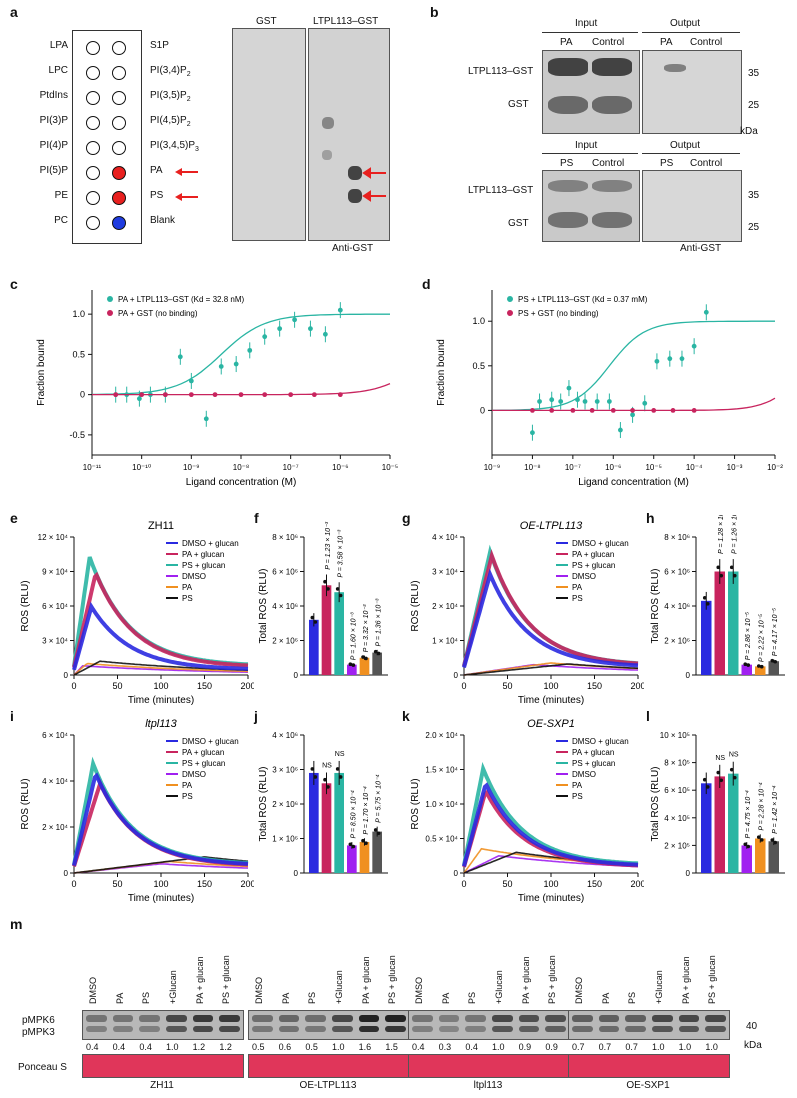 This screenshot has width=797, height=1098. Describe the element at coordinates (478, 321) in the screenshot. I see `y-tick-label: 1.0` at that location.